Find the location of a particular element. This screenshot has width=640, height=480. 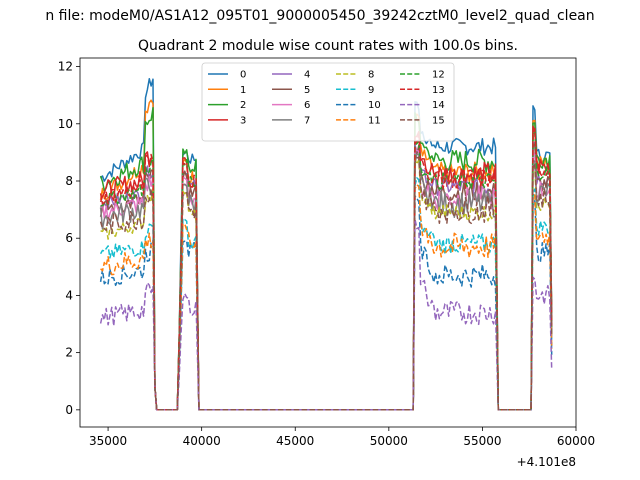

y-tick-label: 8 is located at coordinates (69, 181).